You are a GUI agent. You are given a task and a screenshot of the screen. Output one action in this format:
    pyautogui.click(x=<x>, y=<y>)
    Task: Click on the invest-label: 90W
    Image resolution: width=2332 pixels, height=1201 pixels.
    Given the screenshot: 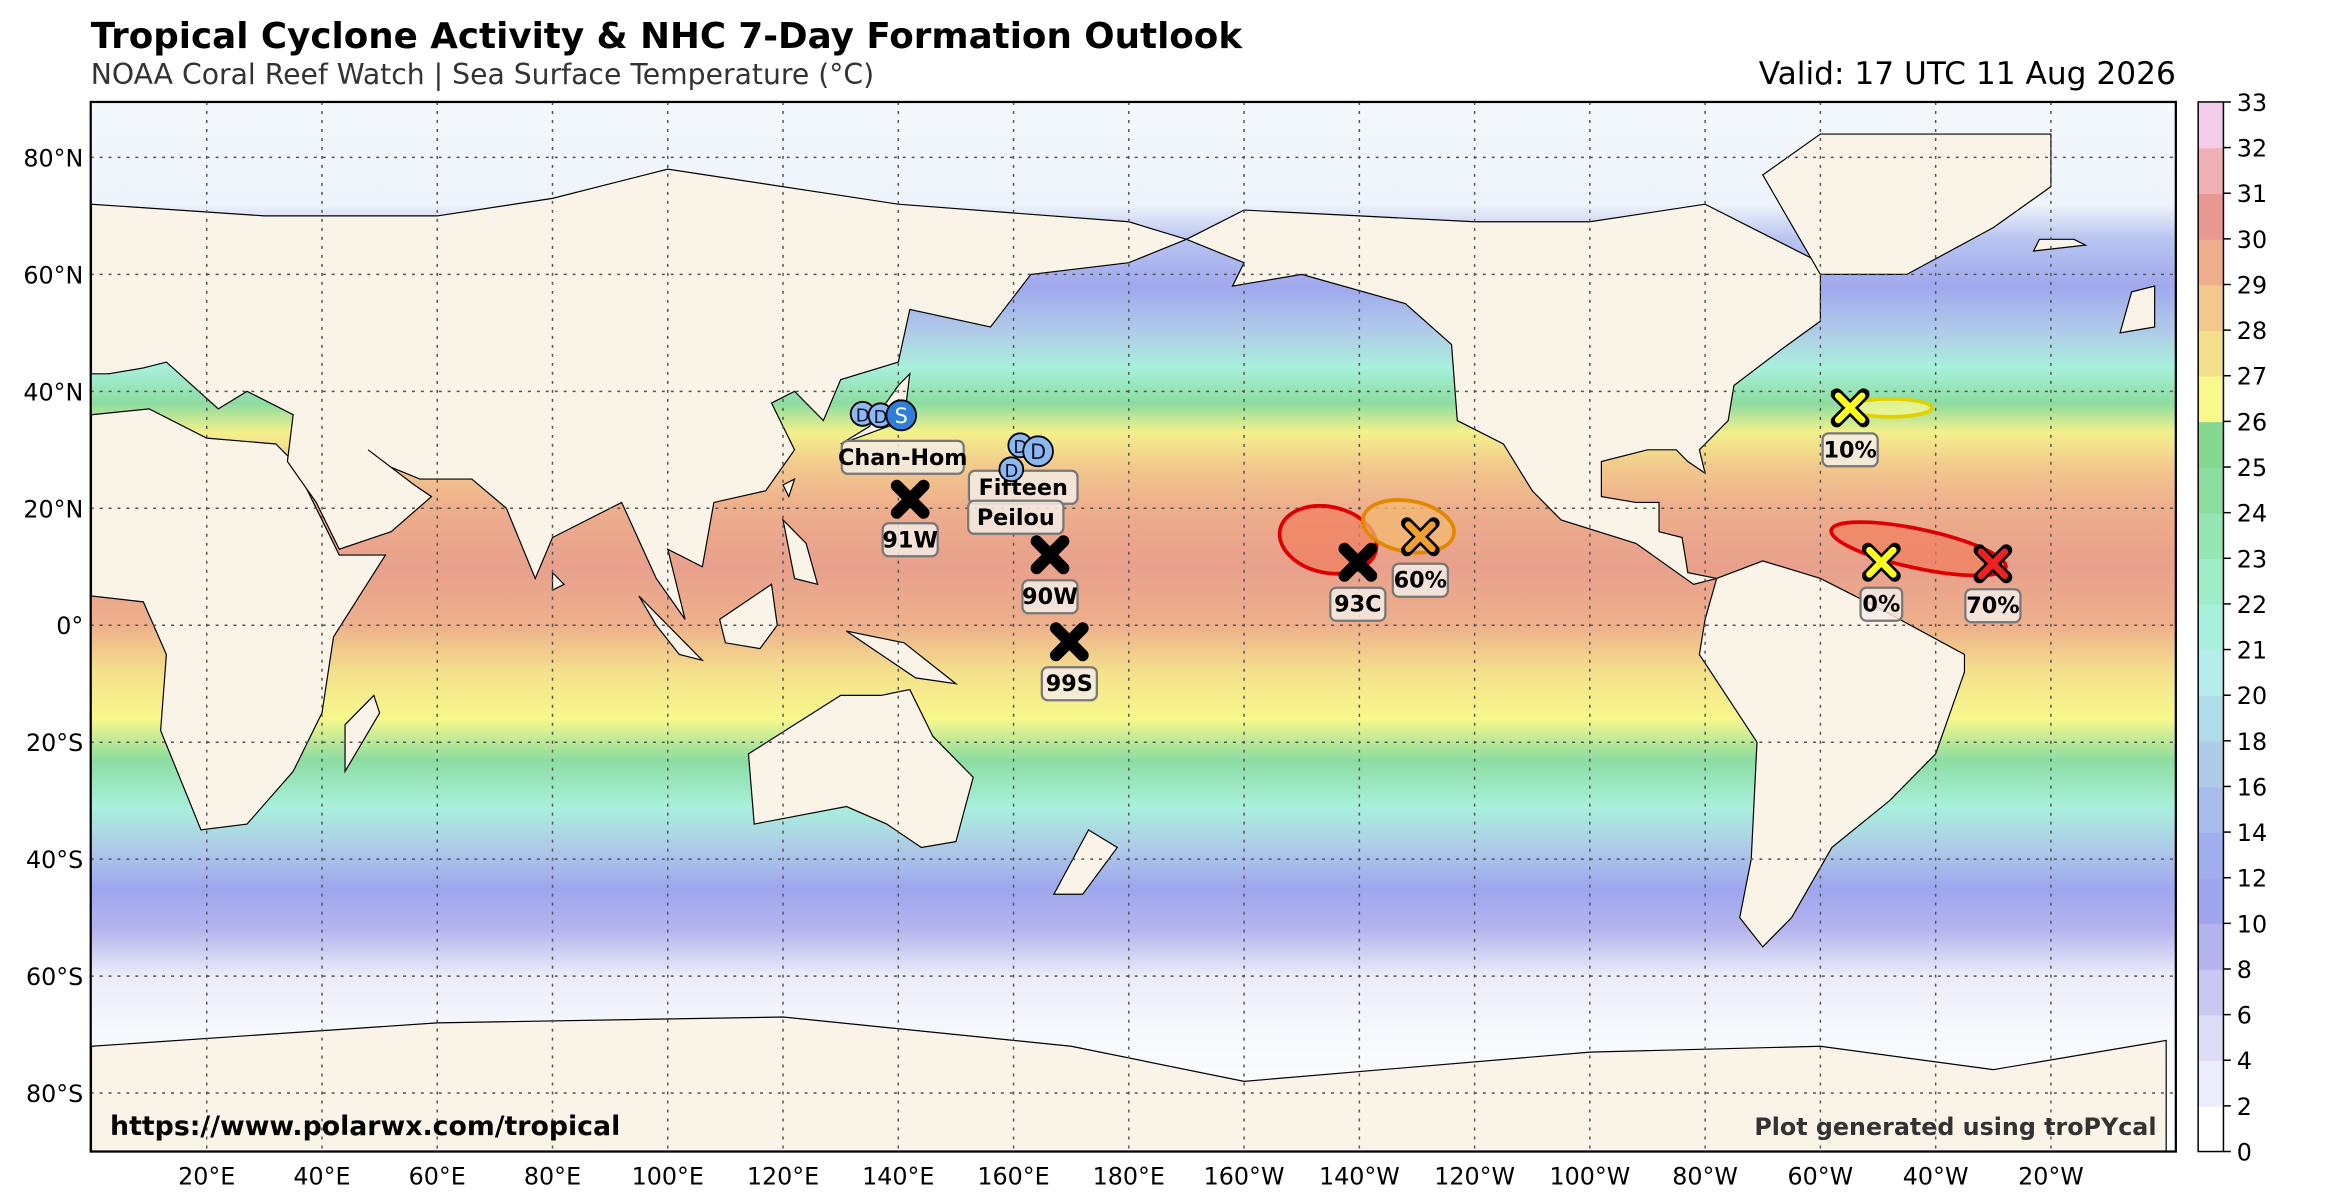 What is the action you would take?
    pyautogui.click(x=1050, y=597)
    